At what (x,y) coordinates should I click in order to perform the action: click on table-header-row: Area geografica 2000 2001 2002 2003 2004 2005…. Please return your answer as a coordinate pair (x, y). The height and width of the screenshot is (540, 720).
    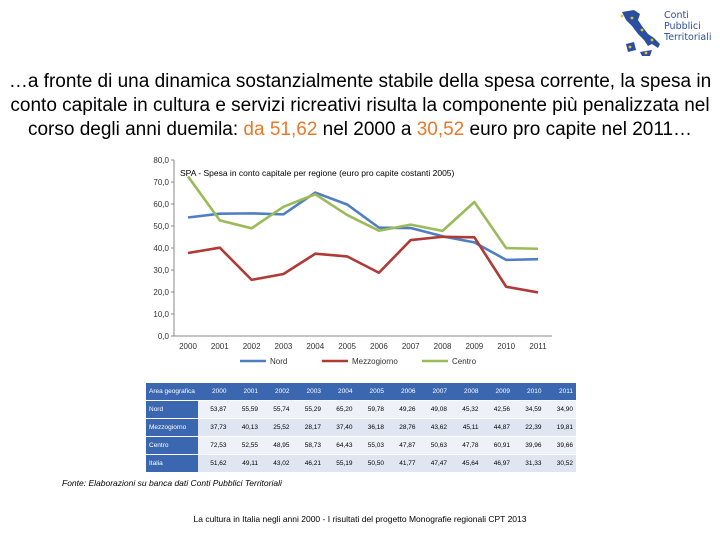
    Looking at the image, I should click on (361, 392).